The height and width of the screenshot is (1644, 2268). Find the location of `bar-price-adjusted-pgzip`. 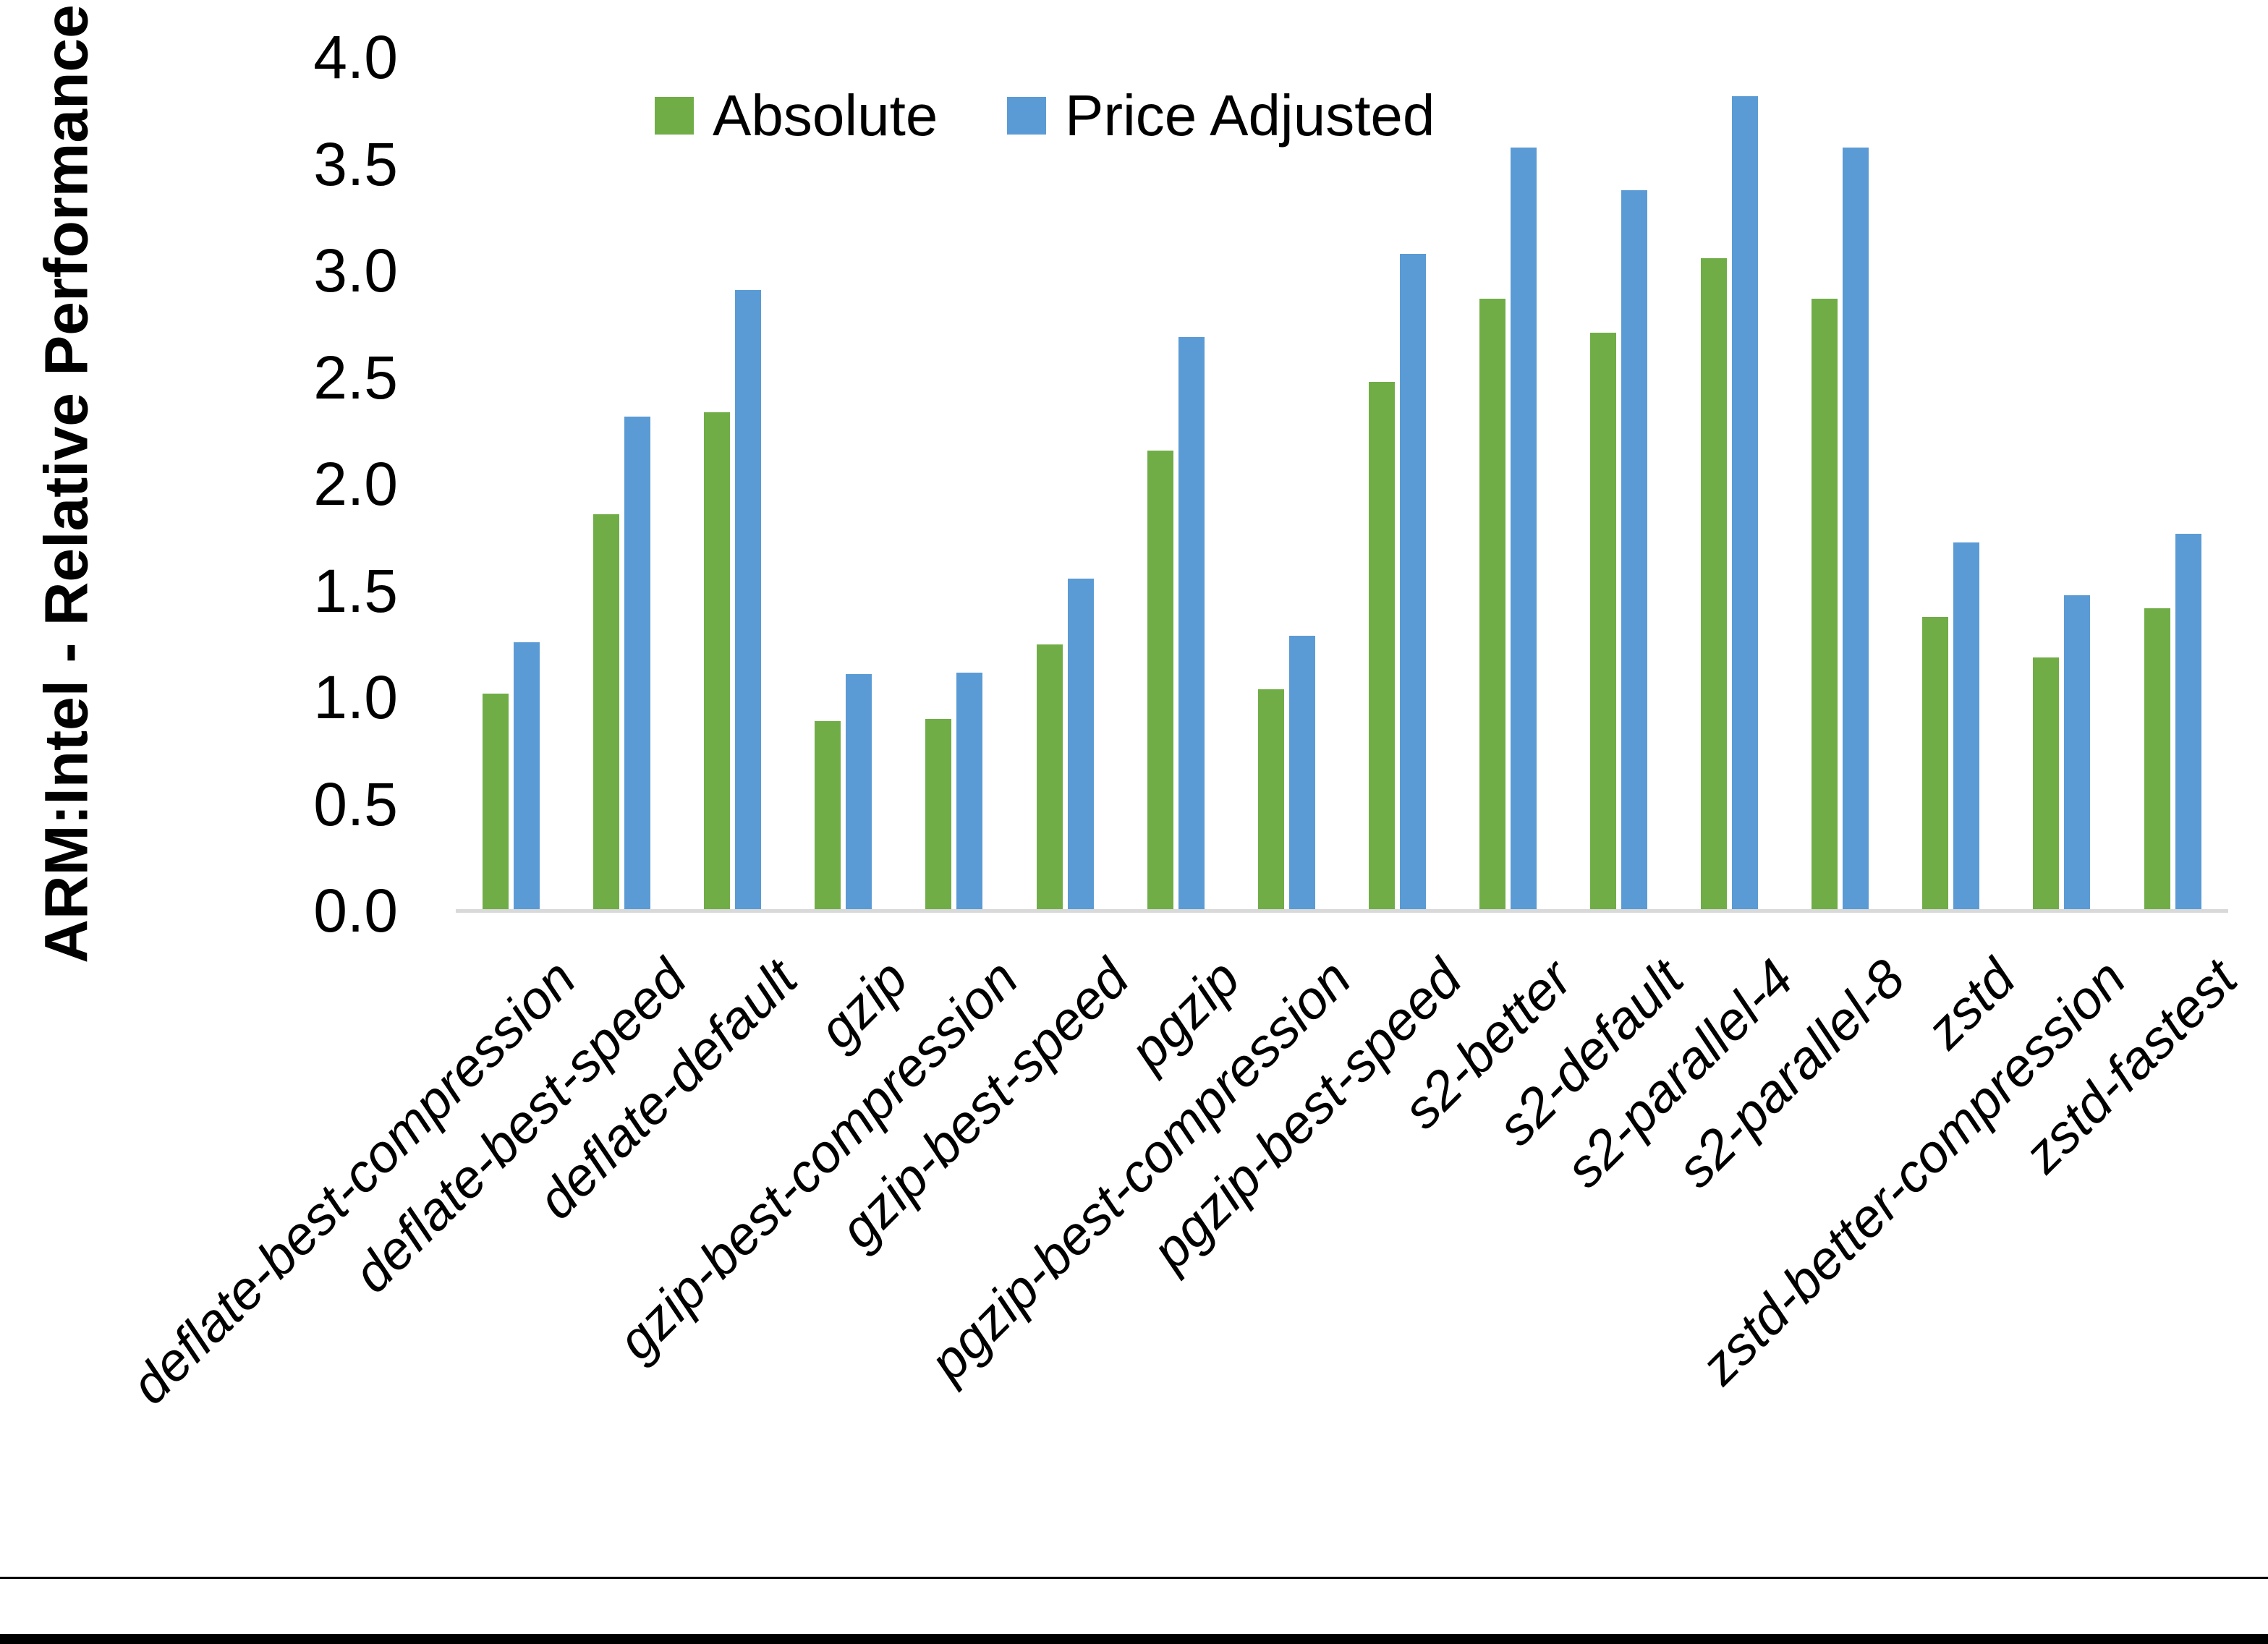

bar-price-adjusted-pgzip is located at coordinates (1191, 623).